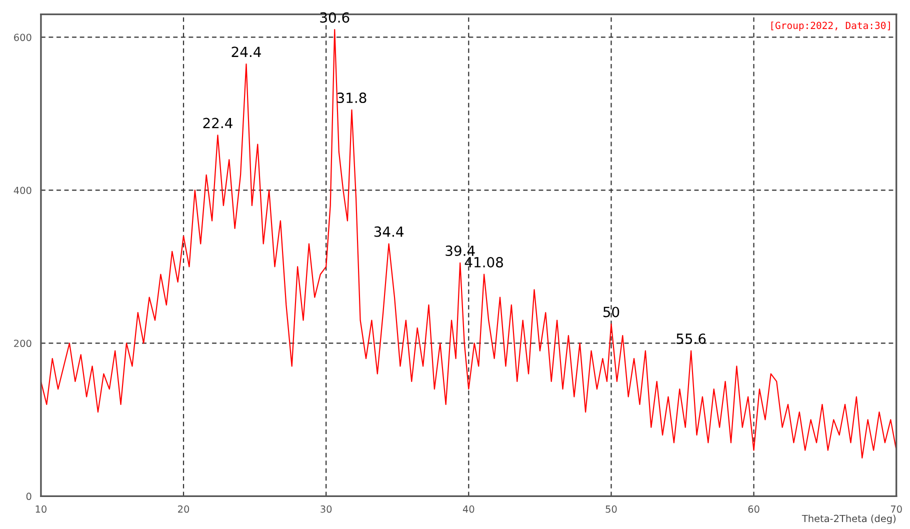 The image size is (910, 529). I want to click on annotation: 55.6, so click(691, 339).